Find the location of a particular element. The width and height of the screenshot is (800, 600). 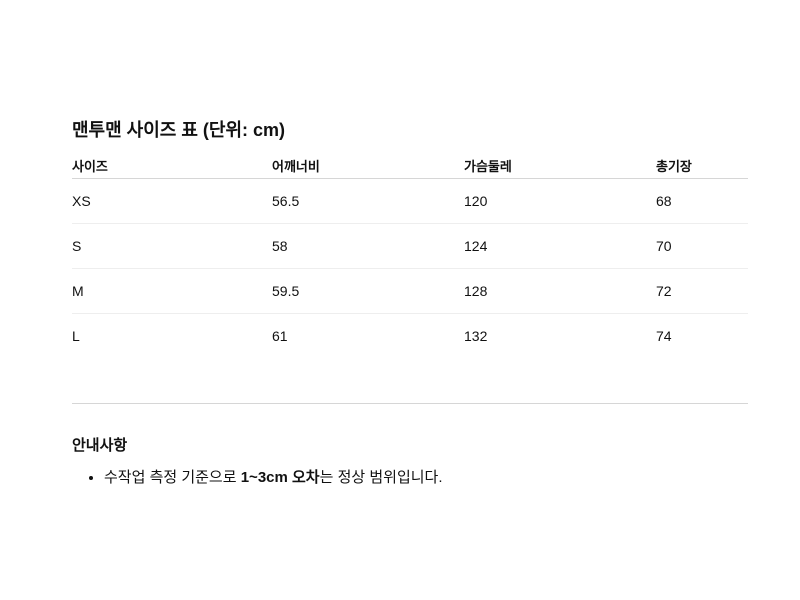

note-item: 수작업 측정 기준으로 1~3cm 오차는 정상 범위입니다. is located at coordinates (273, 478).